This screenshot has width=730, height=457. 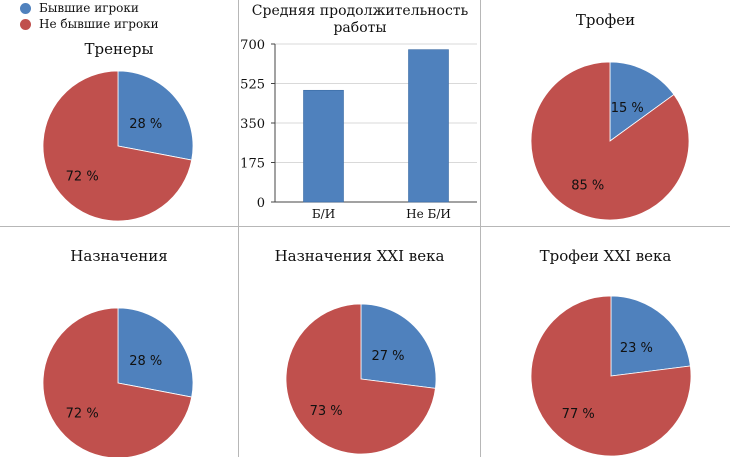 What do you see at coordinates (326, 411) in the screenshot?
I see `pie-data-label: 73 %` at bounding box center [326, 411].